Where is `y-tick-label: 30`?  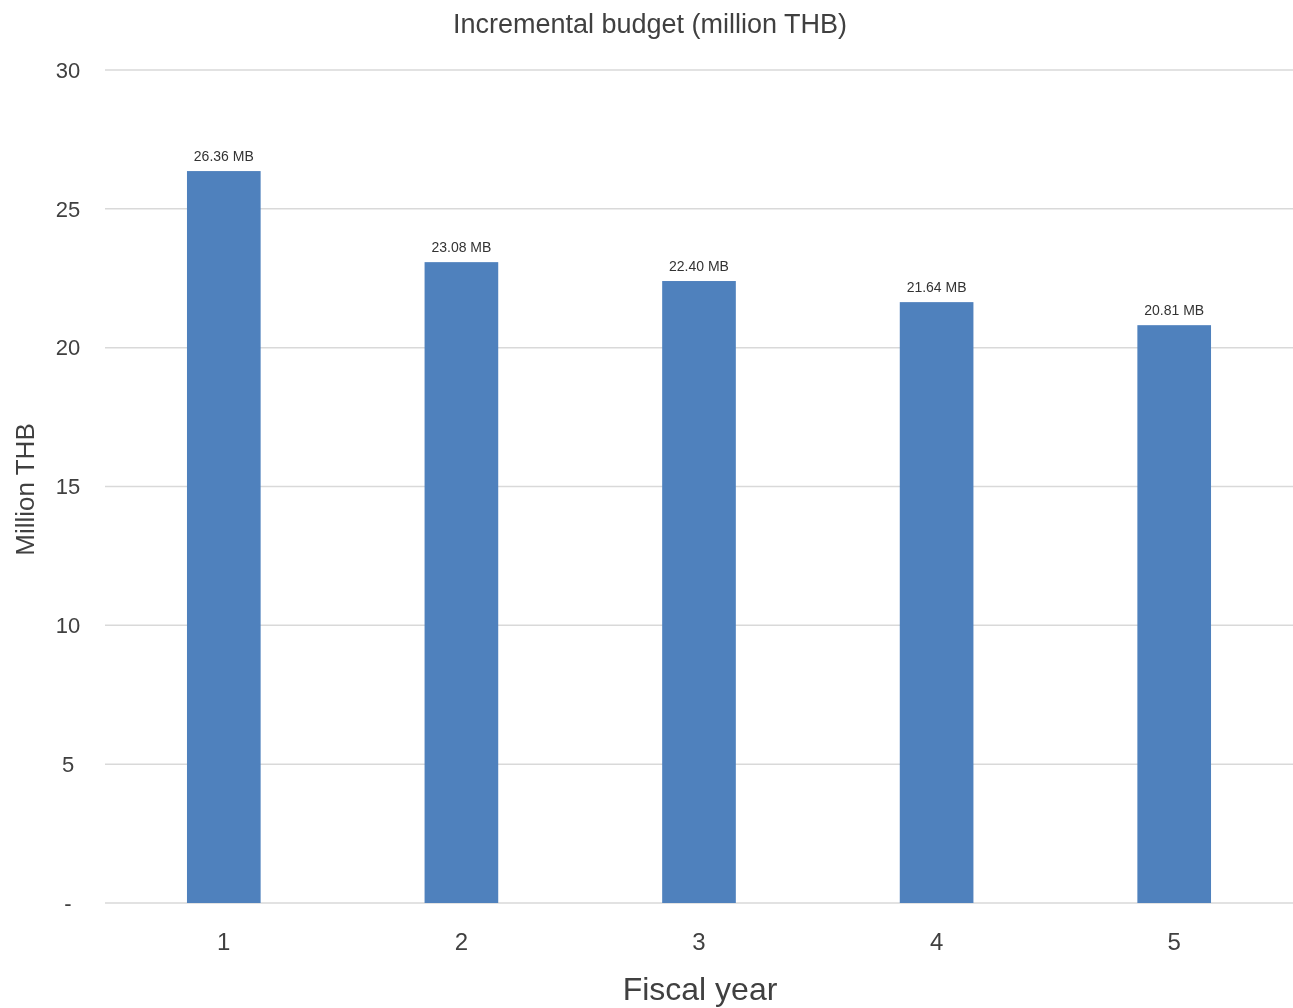 y-tick-label: 30 is located at coordinates (68, 70).